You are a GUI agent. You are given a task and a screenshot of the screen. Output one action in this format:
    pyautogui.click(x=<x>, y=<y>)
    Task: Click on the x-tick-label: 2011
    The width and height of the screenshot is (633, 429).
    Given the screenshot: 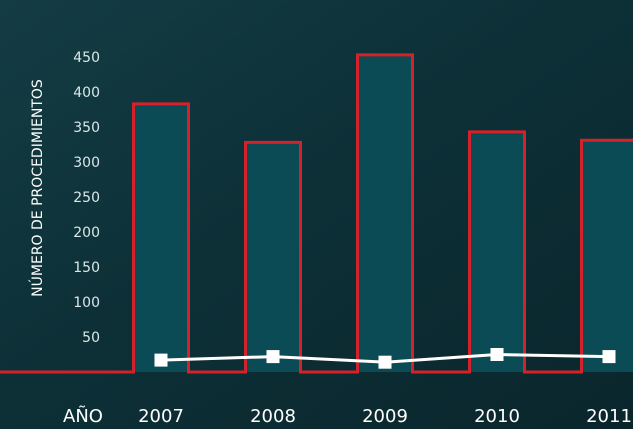 What is the action you would take?
    pyautogui.click(x=609, y=416)
    